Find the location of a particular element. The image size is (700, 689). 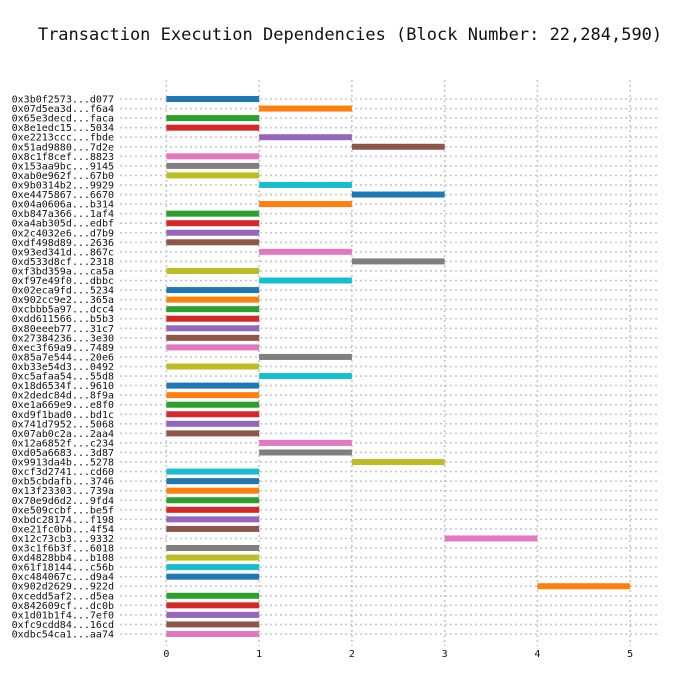

y-tick-label: 0x153aa9bc...9145 is located at coordinates (63, 166).